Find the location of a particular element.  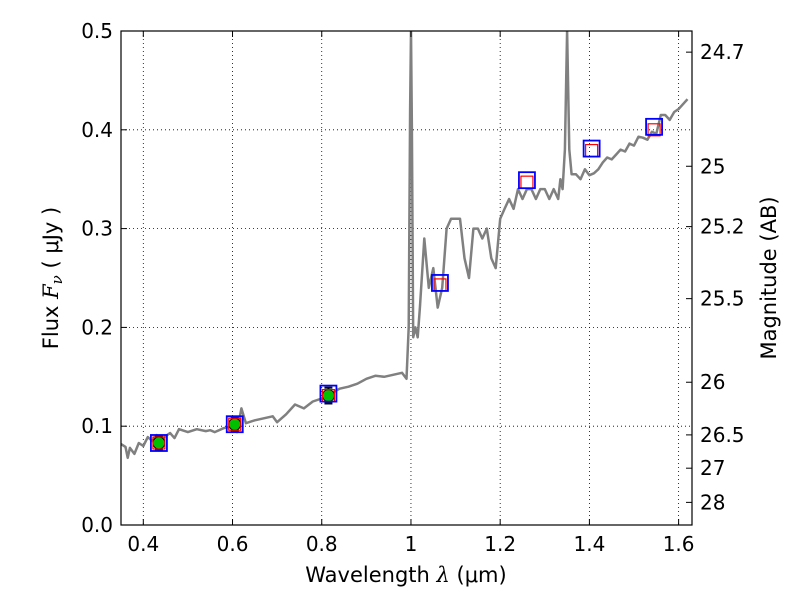

y-axis-title: Flux Fν ( μJy ) is located at coordinates (52, 278).